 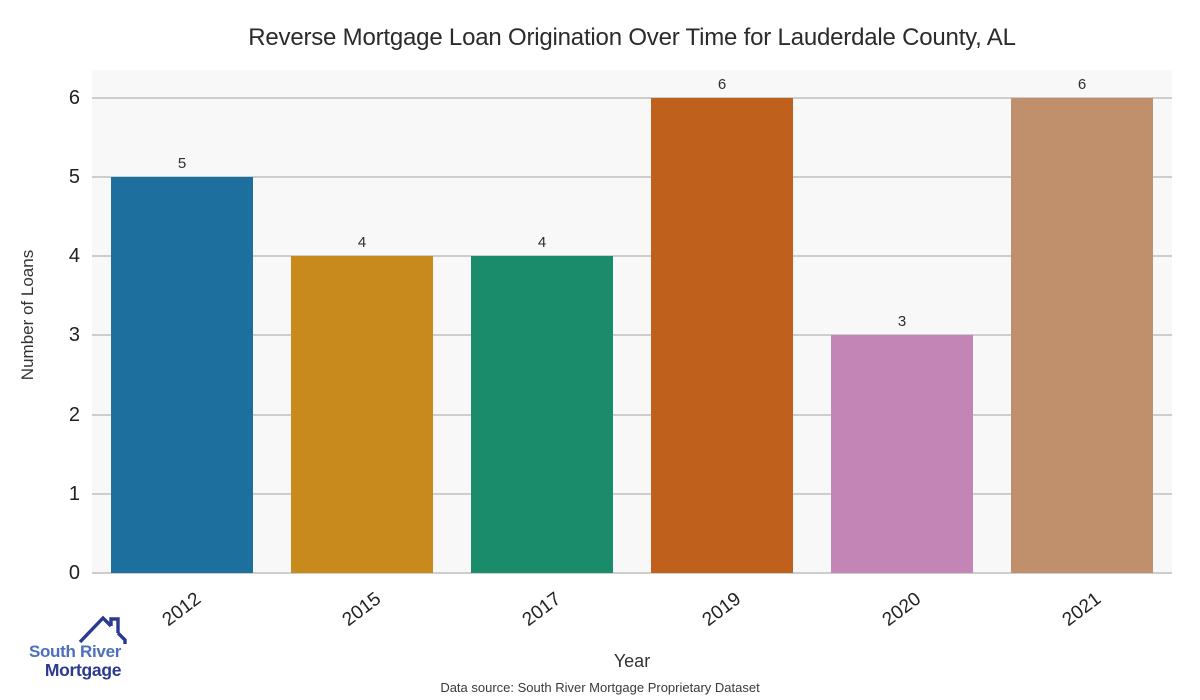 I want to click on bar-2012, so click(x=182, y=374).